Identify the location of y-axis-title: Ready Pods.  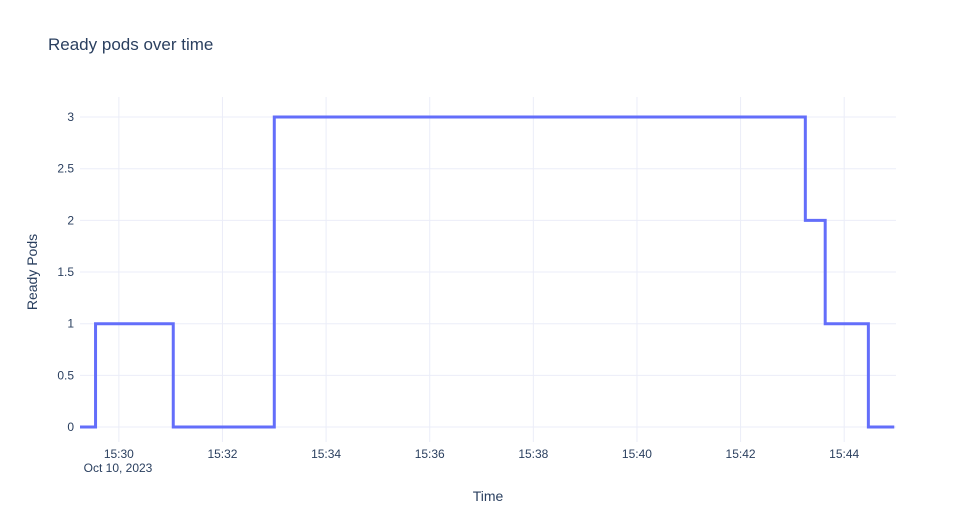
(32, 272).